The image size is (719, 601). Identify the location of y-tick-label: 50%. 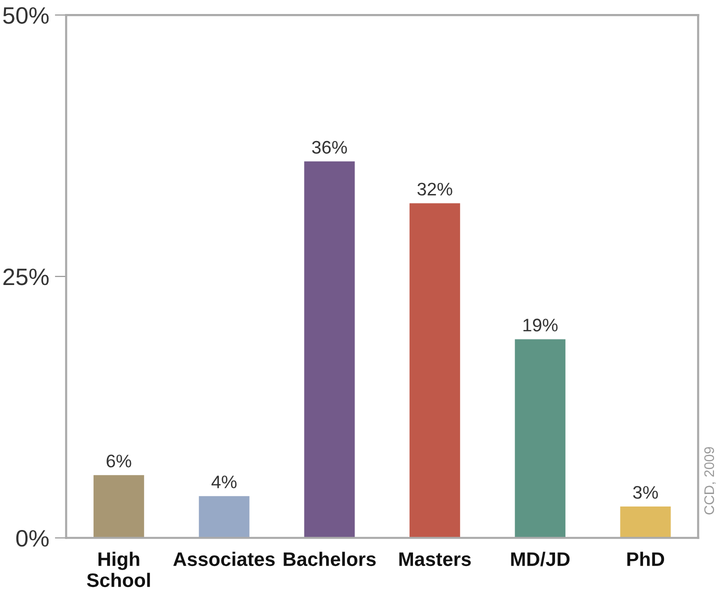
(26, 15).